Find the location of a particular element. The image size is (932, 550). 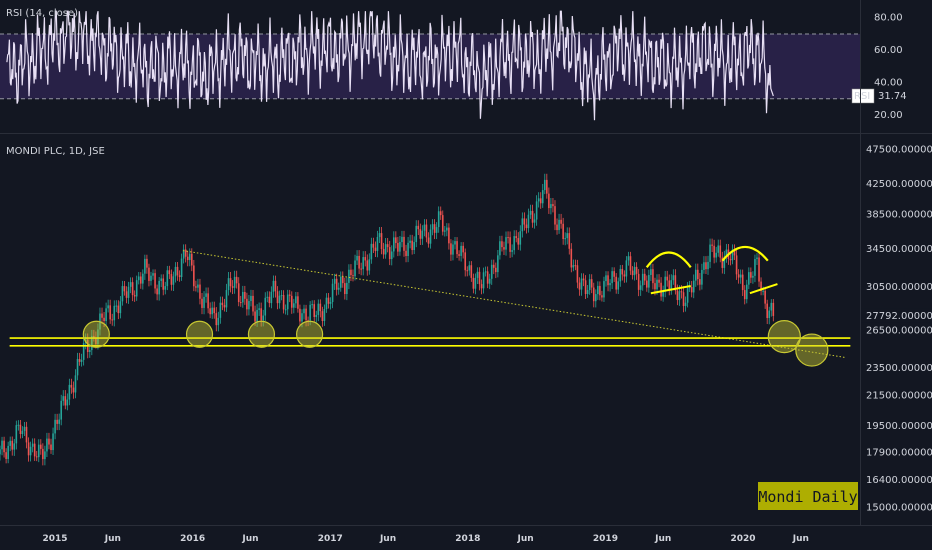

price-panel-title: MONDI PLC, 1D, JSE is located at coordinates (55, 151).